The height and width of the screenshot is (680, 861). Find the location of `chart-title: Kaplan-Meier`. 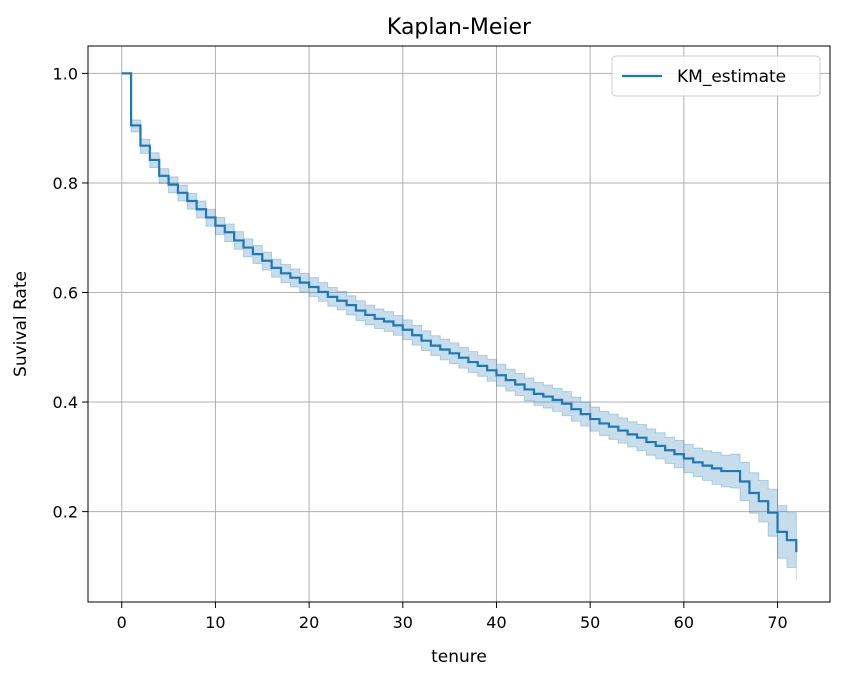

chart-title: Kaplan-Meier is located at coordinates (459, 27).